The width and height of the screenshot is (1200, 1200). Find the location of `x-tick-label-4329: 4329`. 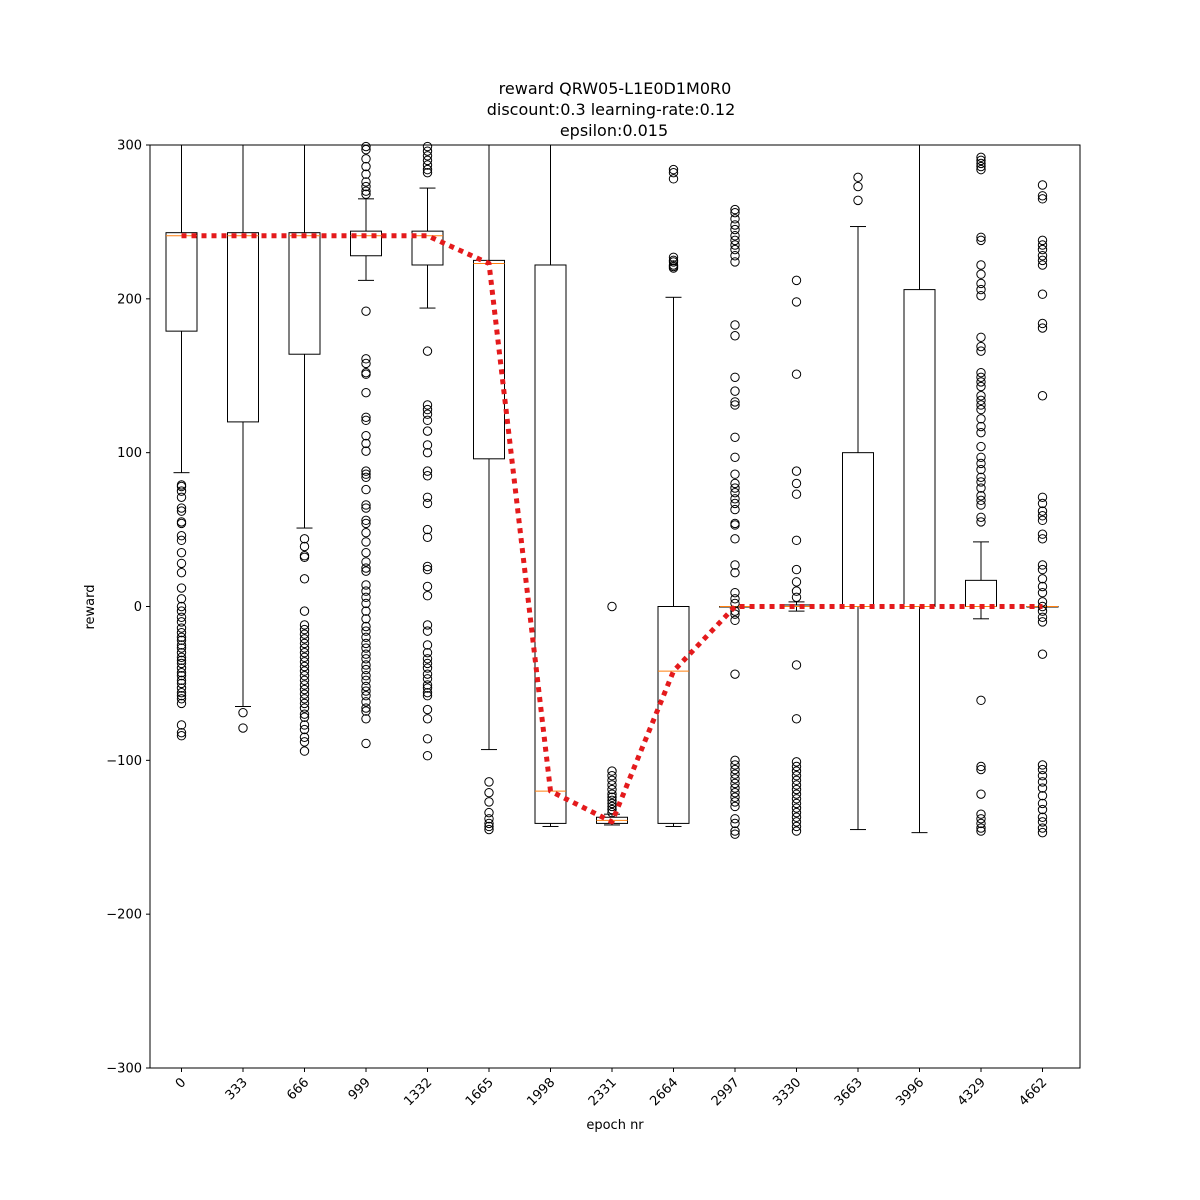

x-tick-label-4329: 4329 is located at coordinates (972, 1092).